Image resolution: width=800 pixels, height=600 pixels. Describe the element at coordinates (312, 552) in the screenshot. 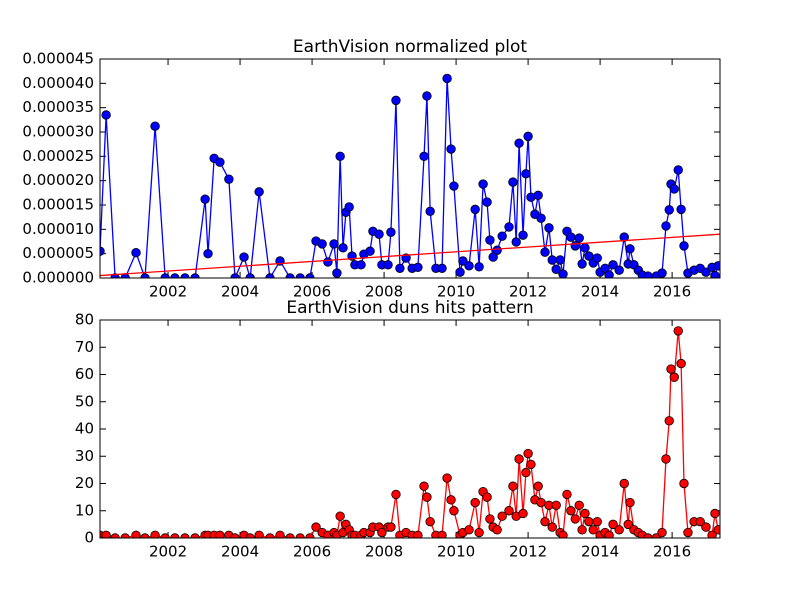

I see `x-tick-label: 2006` at that location.